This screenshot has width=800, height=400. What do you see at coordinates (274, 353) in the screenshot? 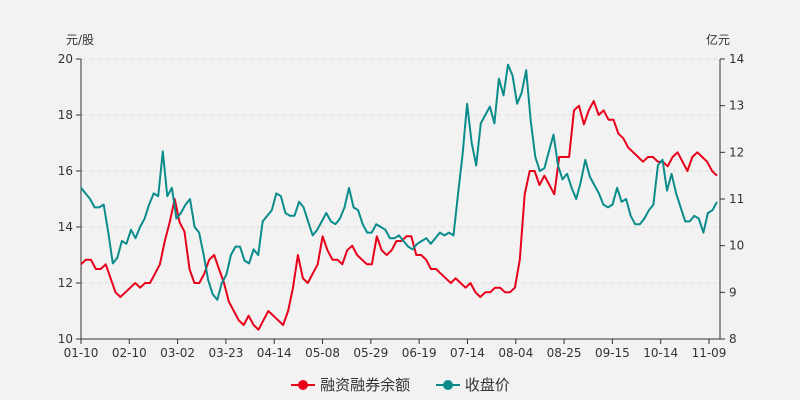
I see `x-tick-label: 04-14` at bounding box center [274, 353].